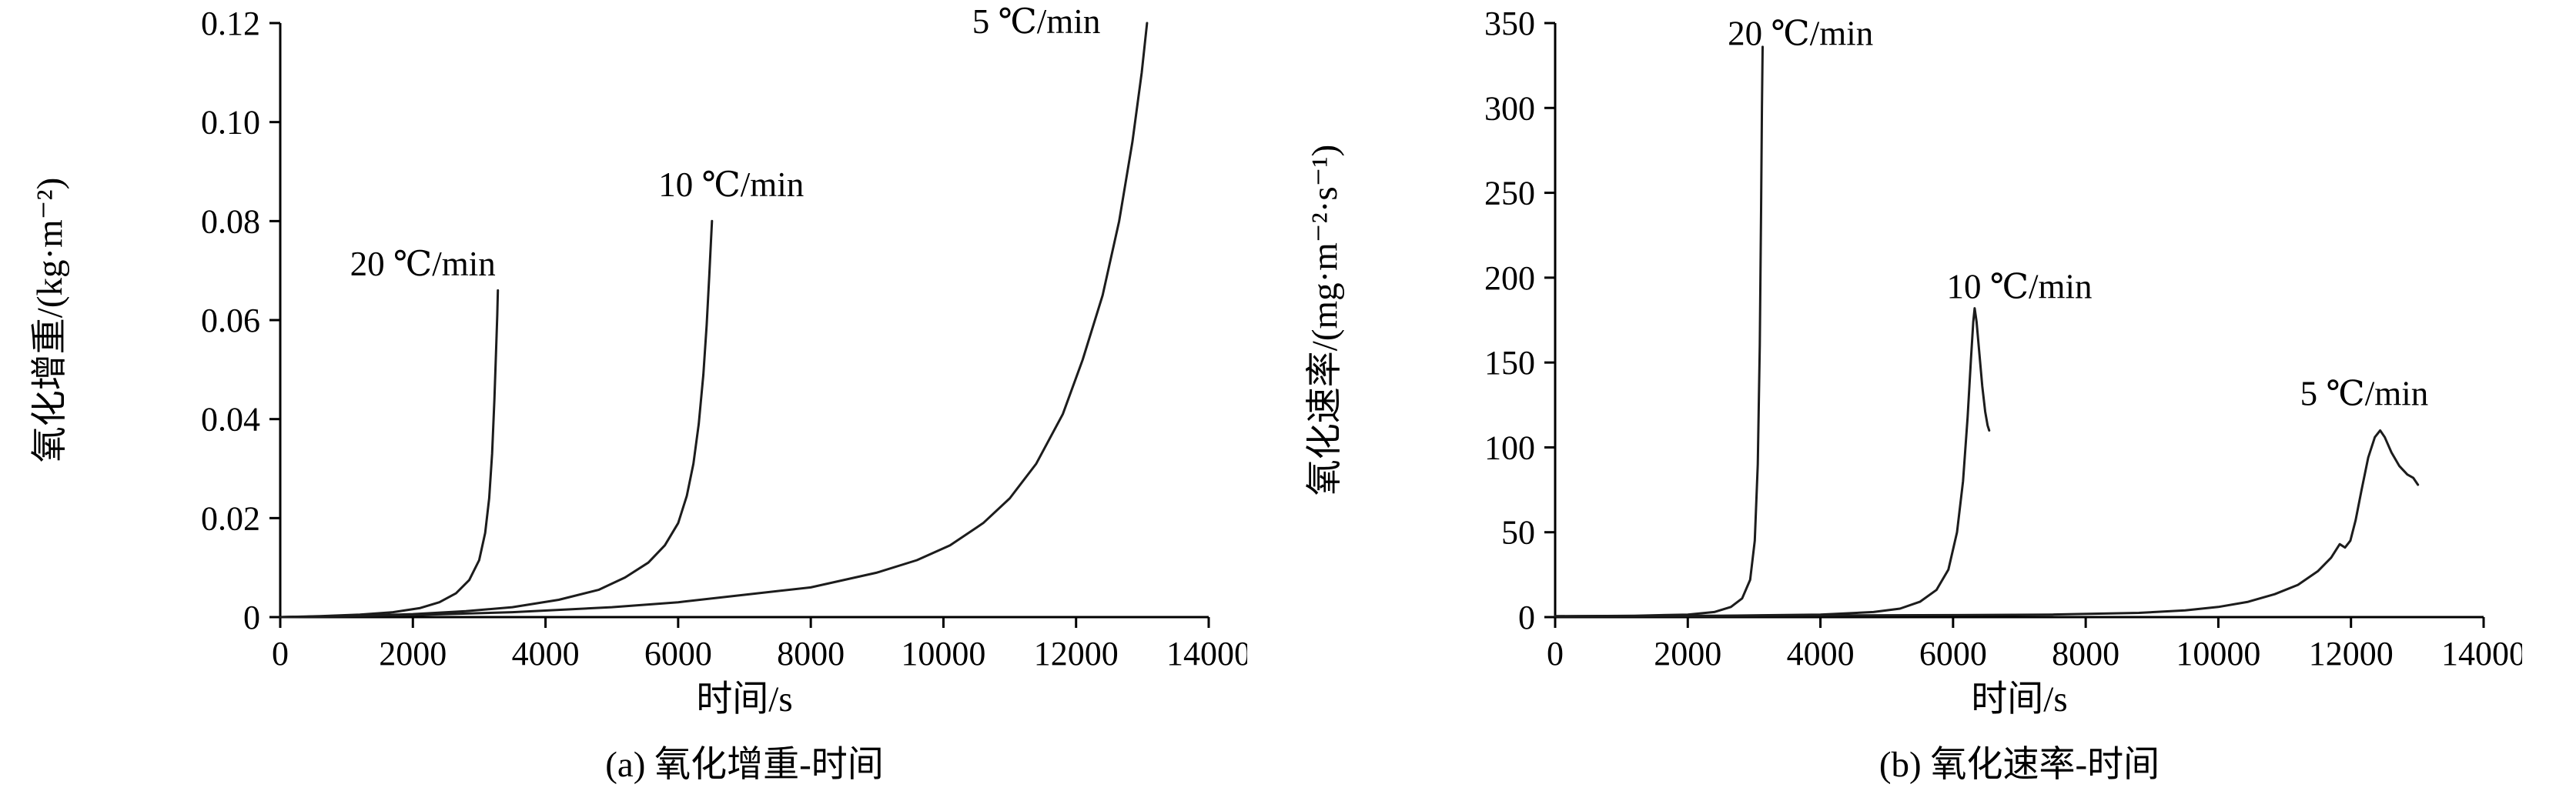 The height and width of the screenshot is (791, 2576). I want to click on y-tick-label: 300, so click(1510, 108).